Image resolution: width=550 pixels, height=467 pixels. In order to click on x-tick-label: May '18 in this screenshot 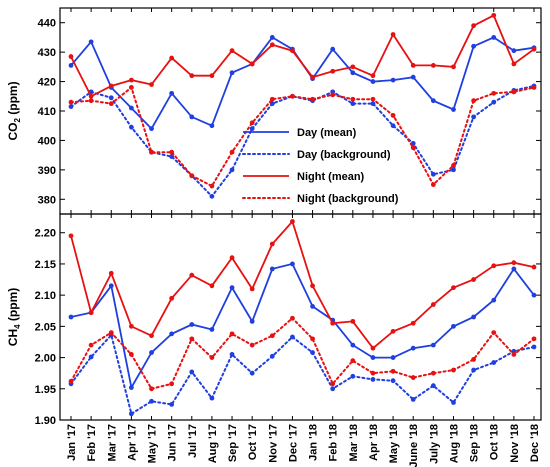, I will do `click(394, 443)`.